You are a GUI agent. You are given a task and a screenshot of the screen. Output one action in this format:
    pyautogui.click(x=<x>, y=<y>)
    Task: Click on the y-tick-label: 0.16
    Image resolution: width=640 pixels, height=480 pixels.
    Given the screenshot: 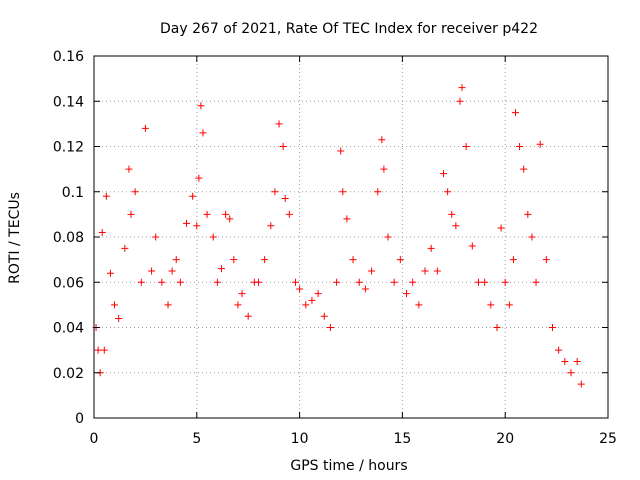 What is the action you would take?
    pyautogui.click(x=68, y=57)
    